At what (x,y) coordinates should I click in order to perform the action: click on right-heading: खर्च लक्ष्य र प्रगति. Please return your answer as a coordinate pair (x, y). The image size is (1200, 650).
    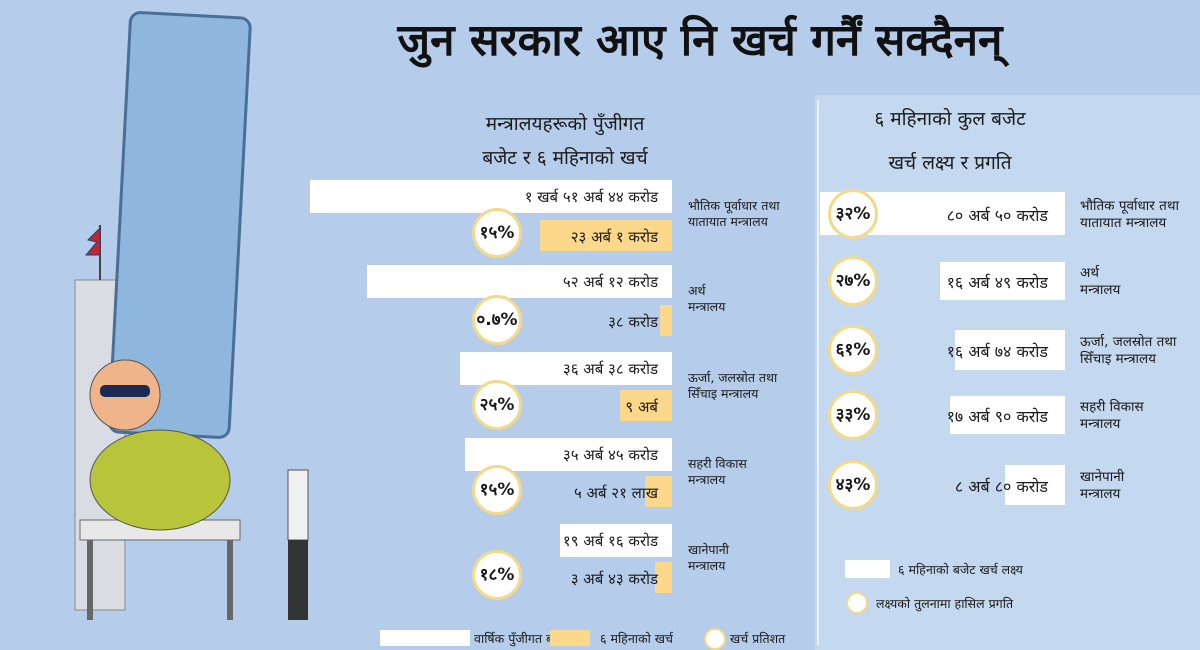
    Looking at the image, I should click on (950, 163).